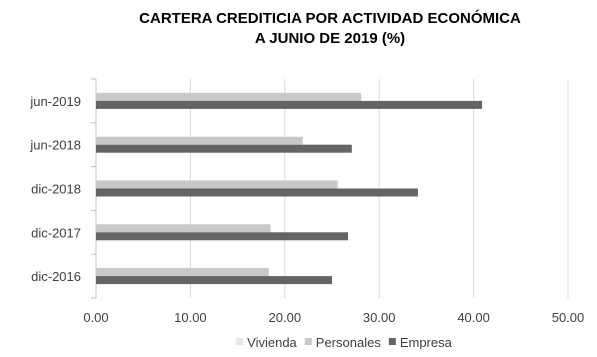  What do you see at coordinates (199, 140) in the screenshot?
I see `bar-personales-jun-2018` at bounding box center [199, 140].